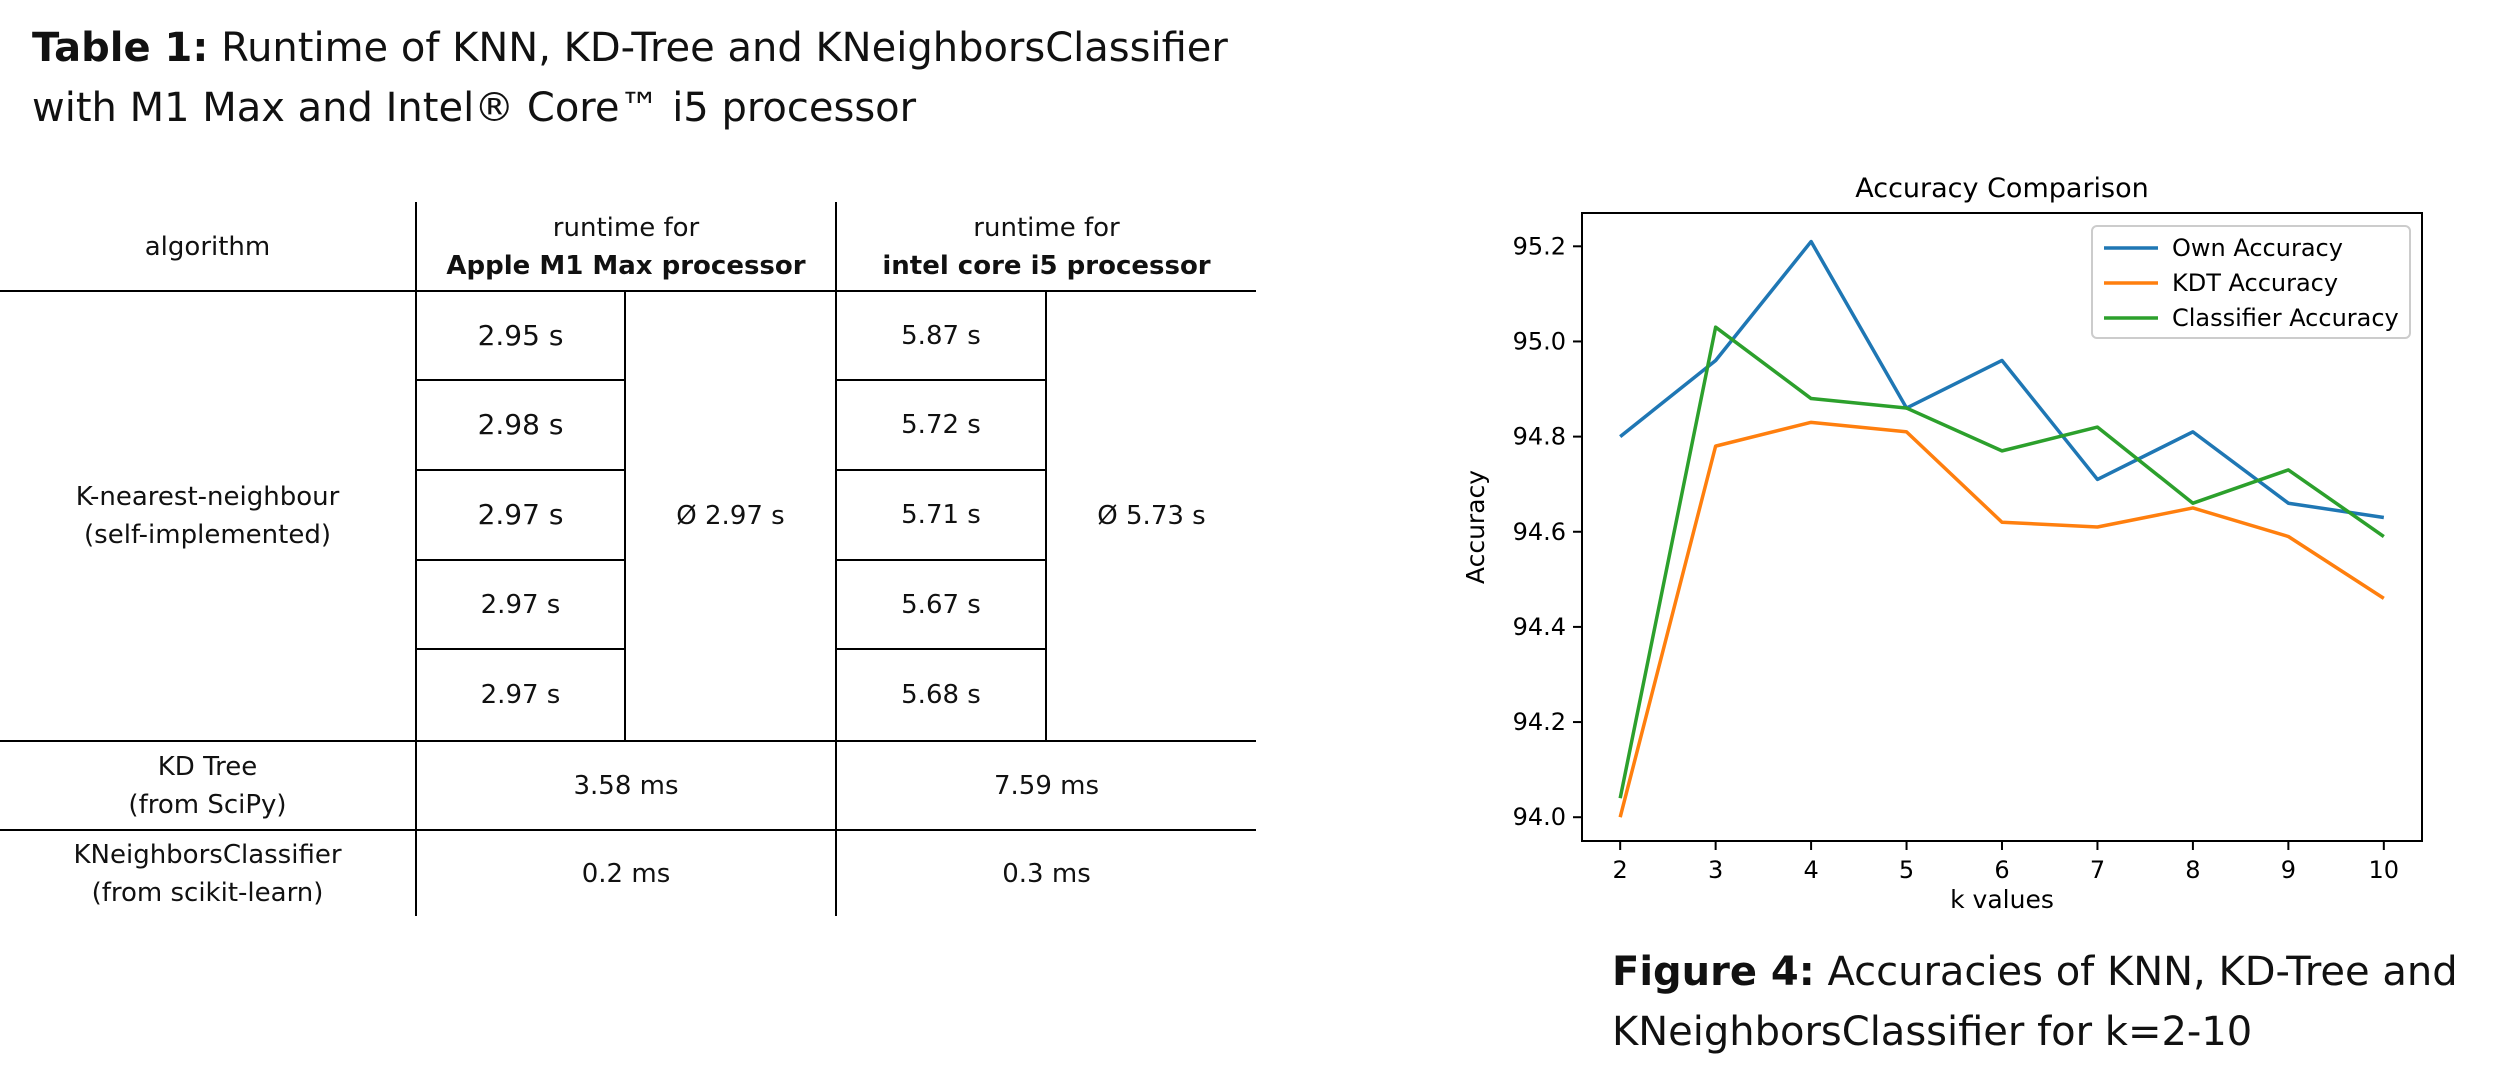  I want to click on x-tick-label: 4, so click(1810, 870).